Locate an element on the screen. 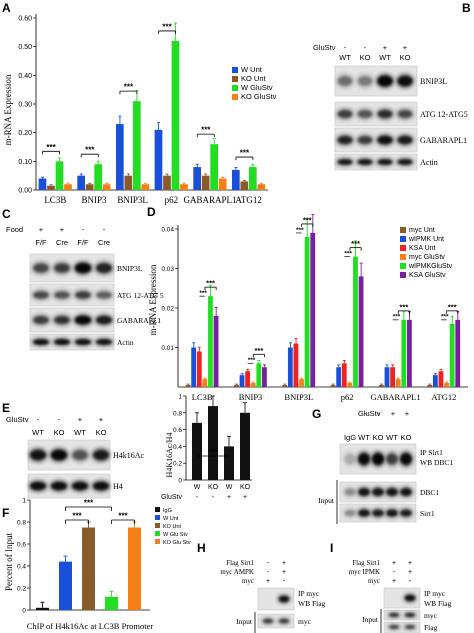  lane-label: KO is located at coordinates (405, 57).